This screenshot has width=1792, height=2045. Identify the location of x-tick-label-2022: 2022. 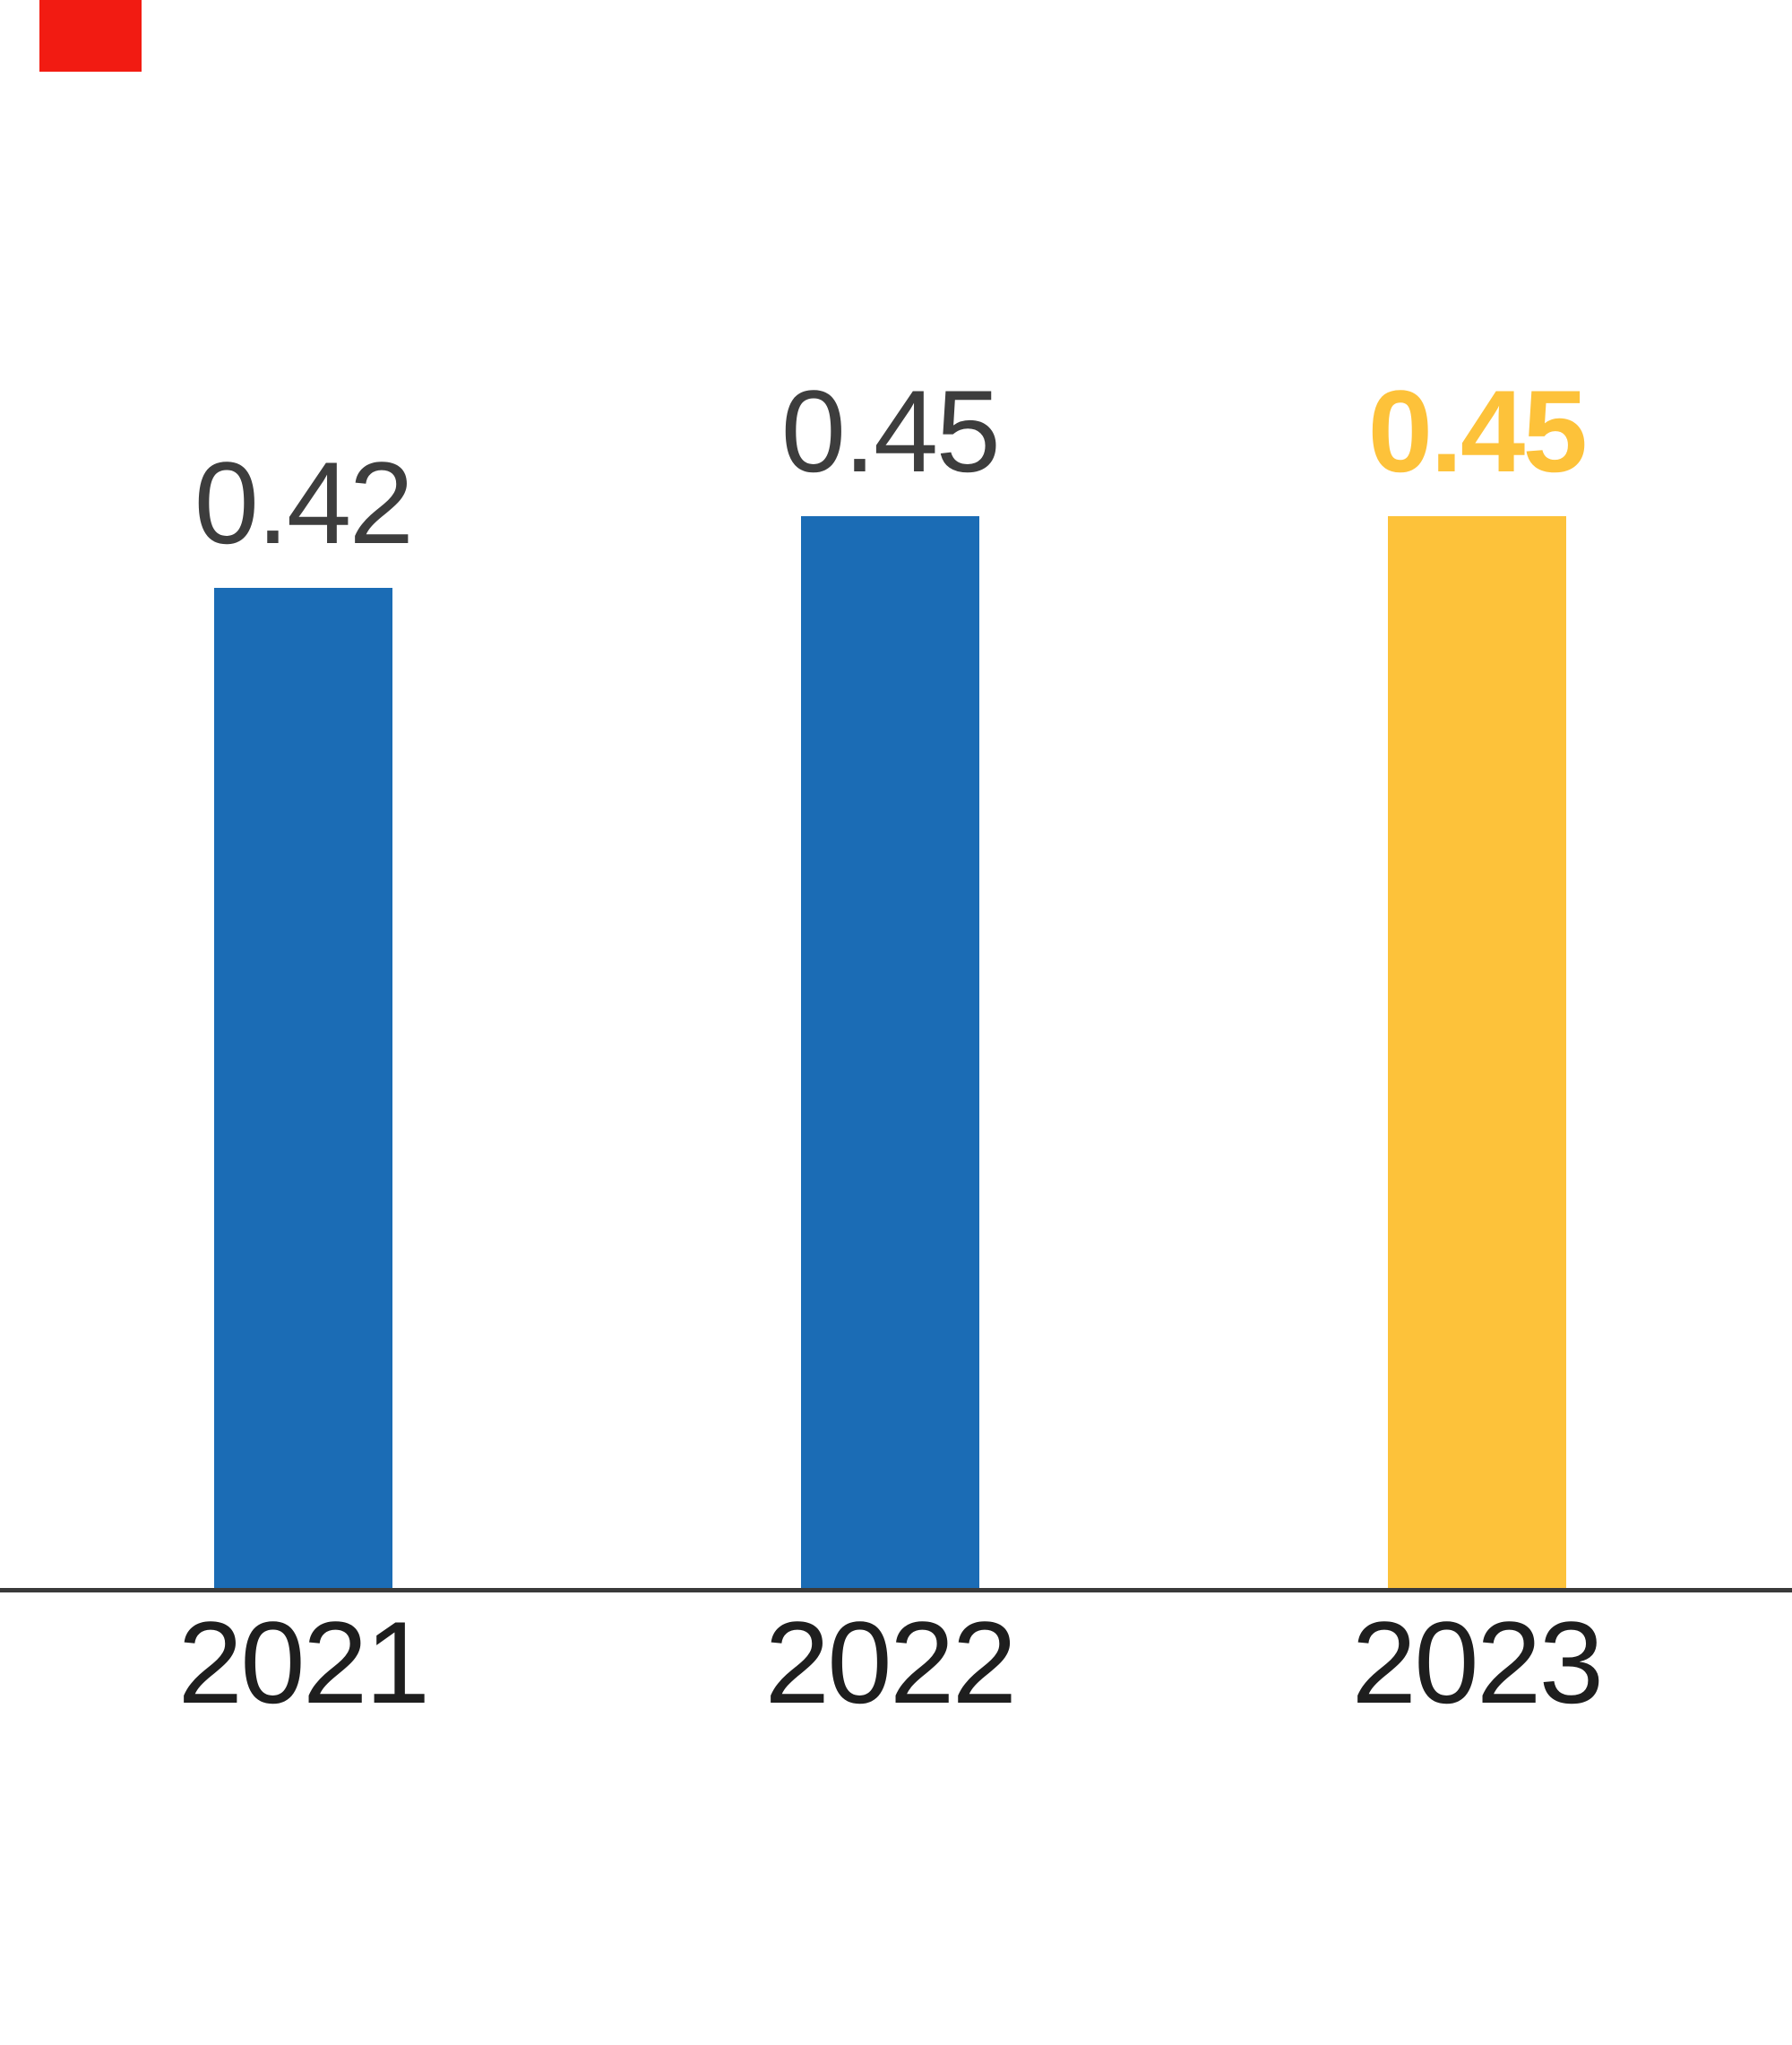
(891, 1662).